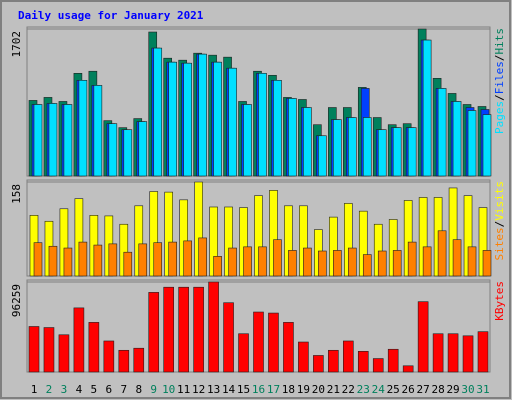 The width and height of the screenshot is (512, 400). Describe the element at coordinates (499, 117) in the screenshot. I see `legend-entry: Pages` at that location.